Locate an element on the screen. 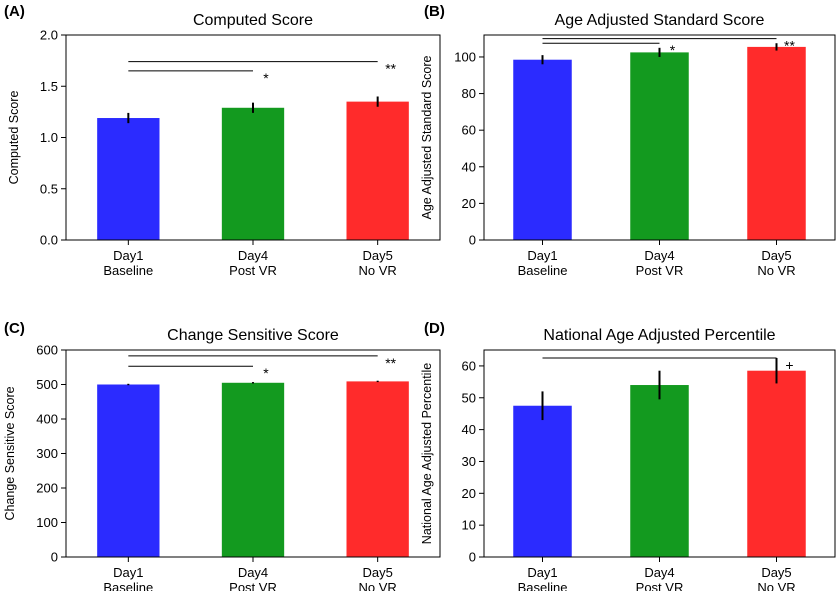 The width and height of the screenshot is (837, 591). chart-title: Computed Score is located at coordinates (253, 20).